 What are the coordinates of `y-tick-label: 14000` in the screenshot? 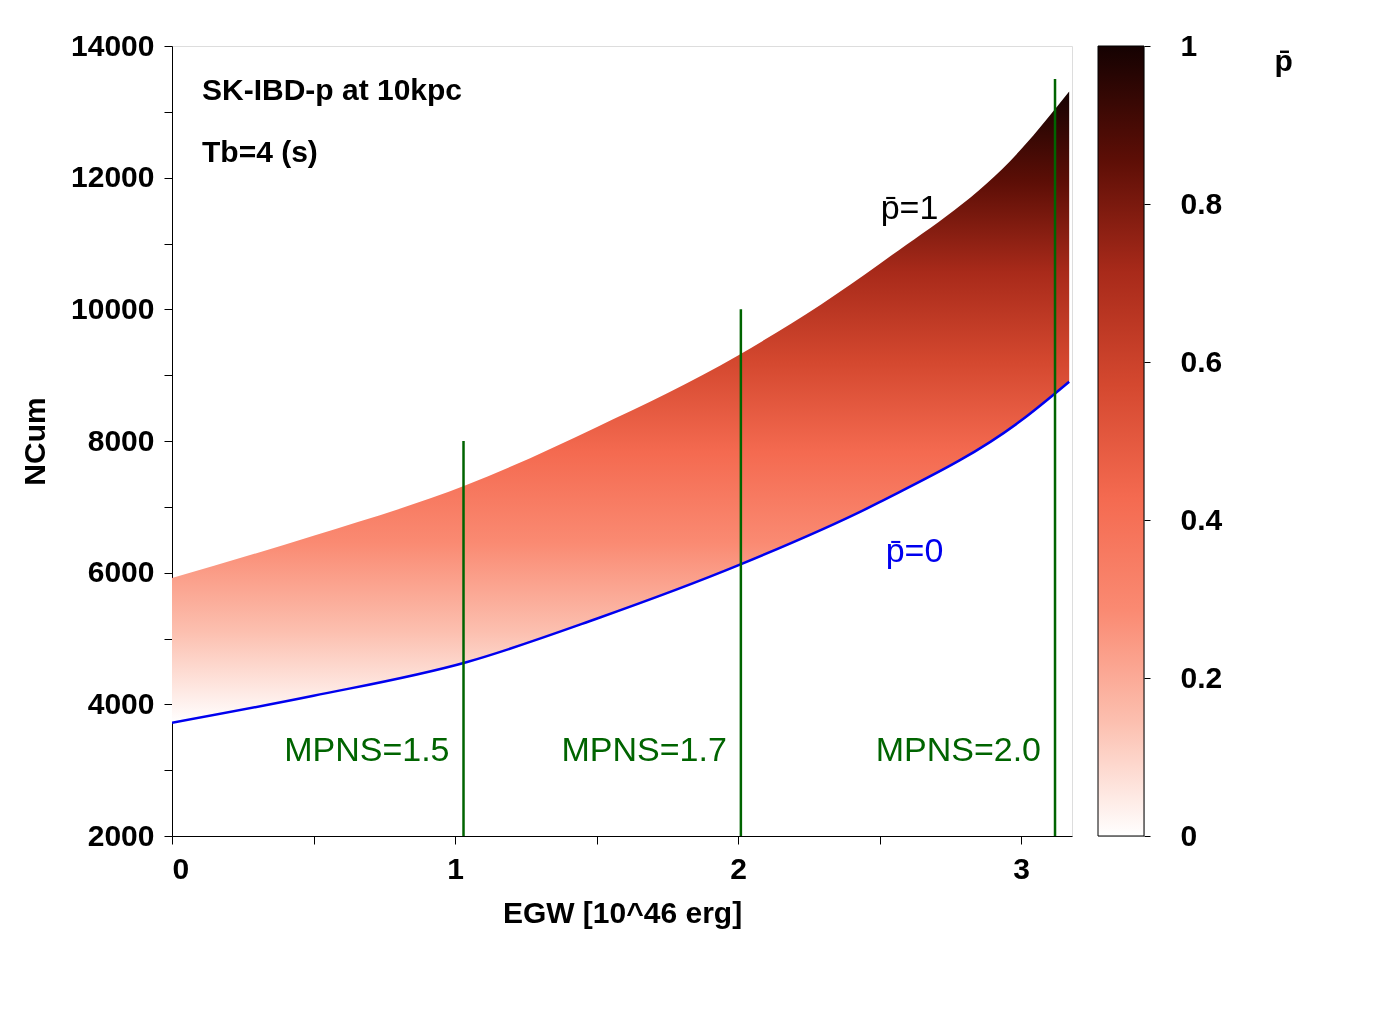 It's located at (113, 45).